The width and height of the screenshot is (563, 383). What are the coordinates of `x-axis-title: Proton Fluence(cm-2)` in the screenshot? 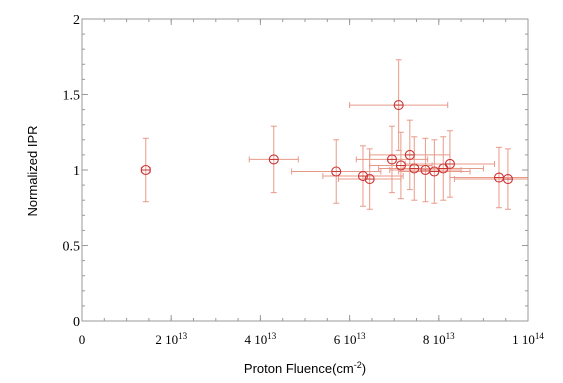 It's located at (305, 368).